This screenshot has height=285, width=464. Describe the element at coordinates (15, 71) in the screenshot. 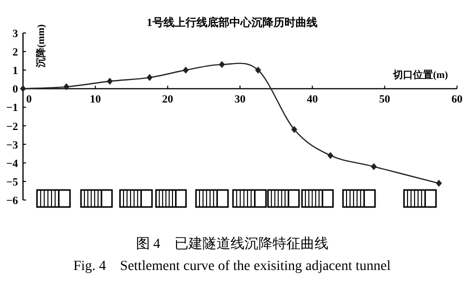

I see `y-tick-label: 1` at that location.